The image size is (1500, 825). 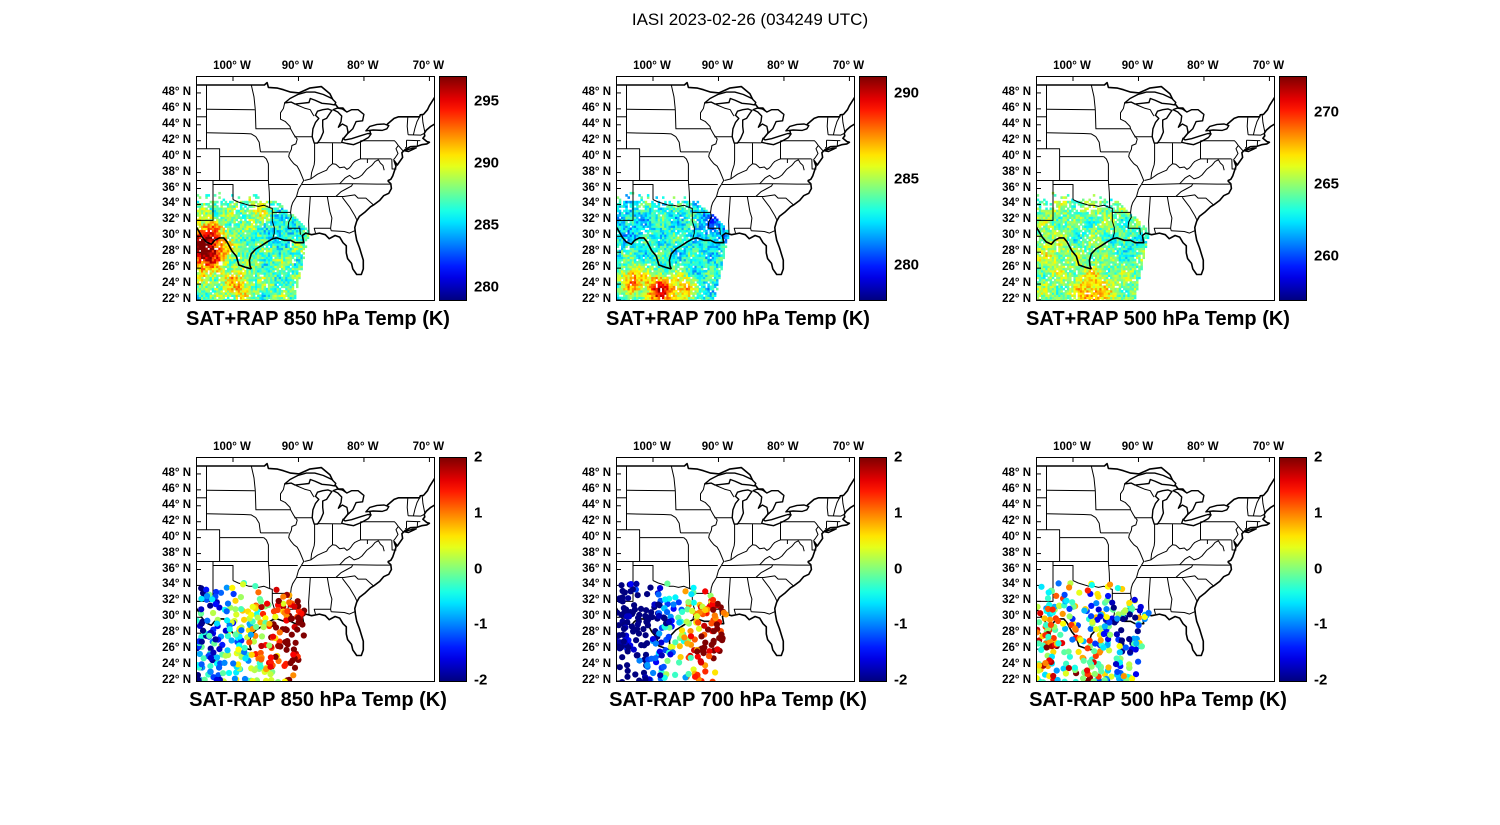 I want to click on colorbar-tick-labels: 270 265 260, so click(x=1332, y=188).